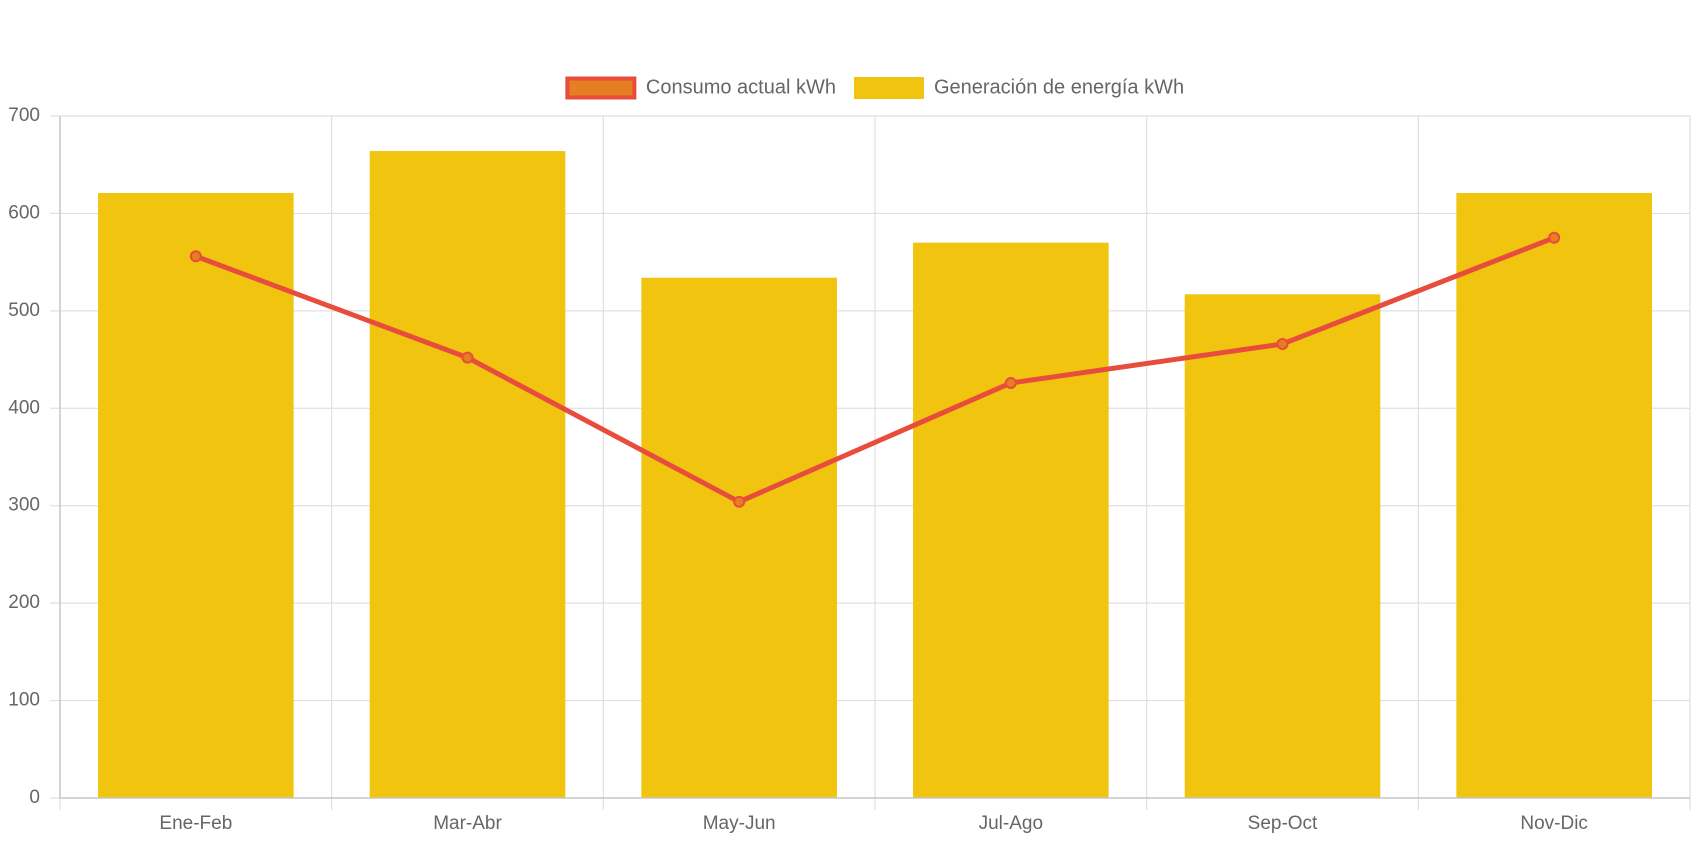 The height and width of the screenshot is (848, 1699). I want to click on x-tick-label: Sep-Oct, so click(1283, 823).